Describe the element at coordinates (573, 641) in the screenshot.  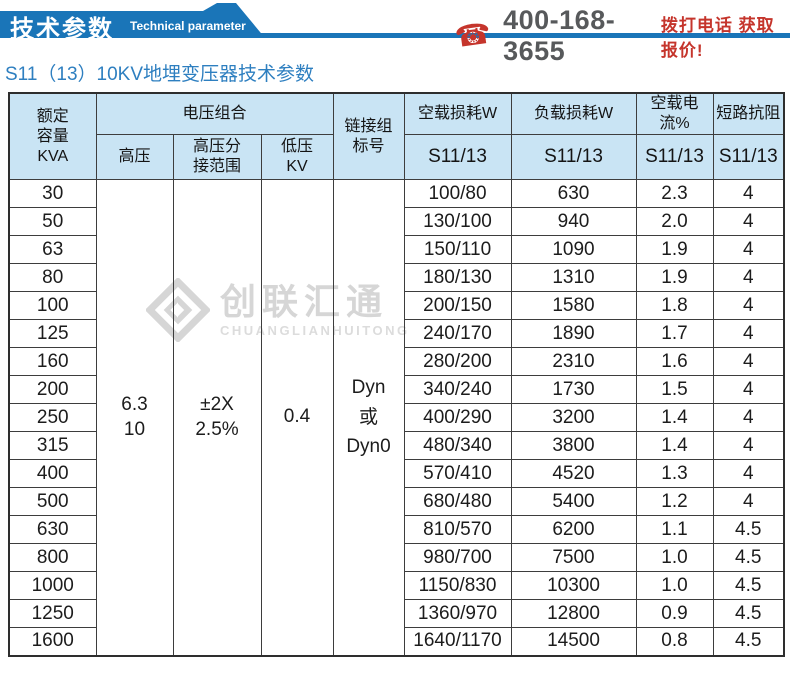
I see `cell-load-loss: 14500` at that location.